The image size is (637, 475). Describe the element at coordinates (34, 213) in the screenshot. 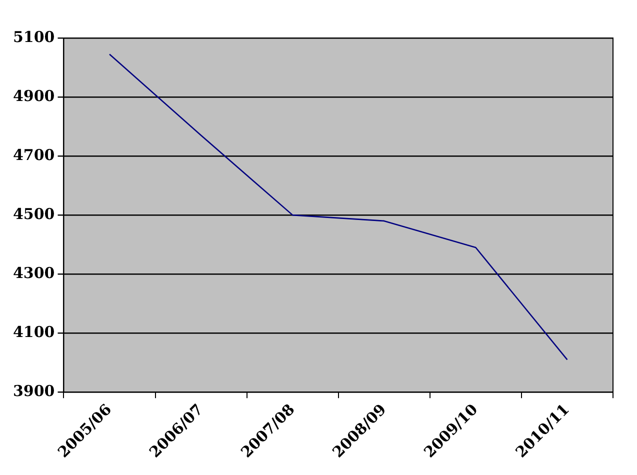

I see `y-tick-label: 4500` at that location.